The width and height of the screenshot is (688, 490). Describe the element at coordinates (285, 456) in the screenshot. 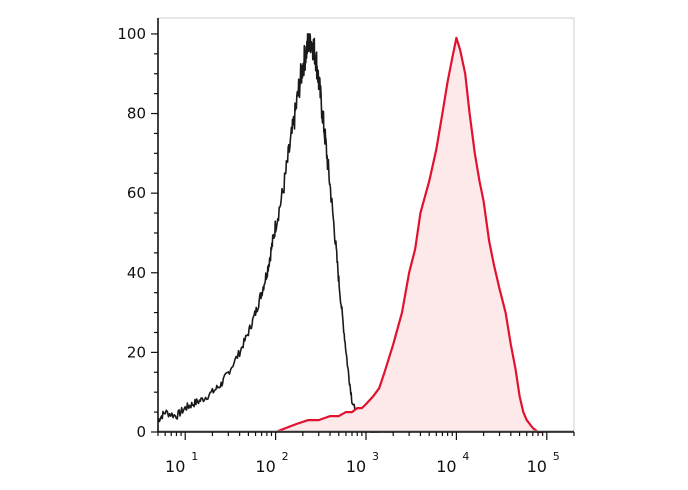

I see `x-tick-label-exponent: 2` at that location.